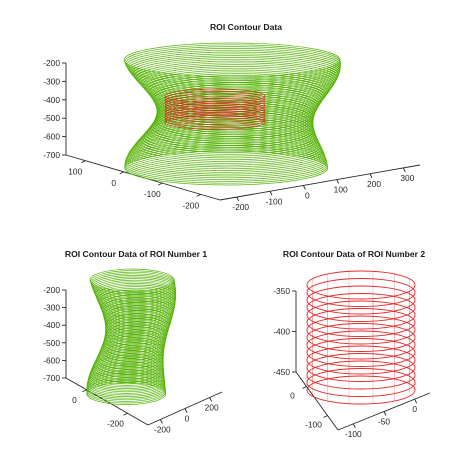 Image resolution: width=474 pixels, height=474 pixels. I want to click on z-tick-label: -450, so click(281, 372).